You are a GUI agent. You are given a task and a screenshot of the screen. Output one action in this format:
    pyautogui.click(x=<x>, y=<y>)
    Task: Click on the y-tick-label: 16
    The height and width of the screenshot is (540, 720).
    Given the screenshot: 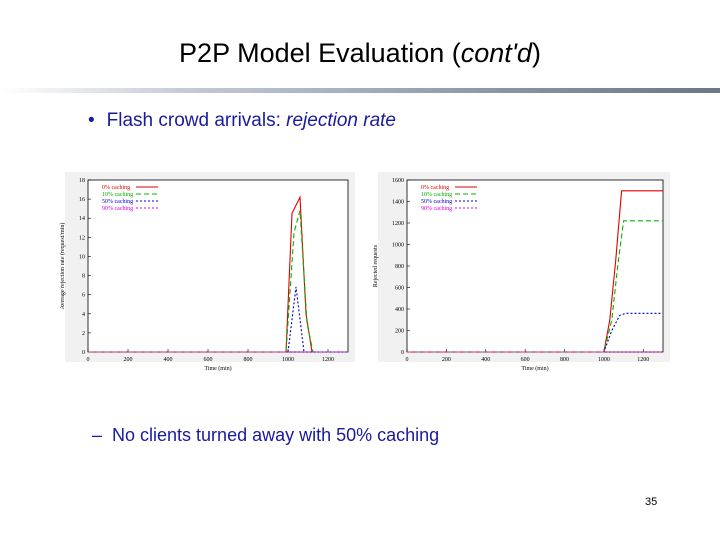 What is the action you would take?
    pyautogui.click(x=82, y=200)
    